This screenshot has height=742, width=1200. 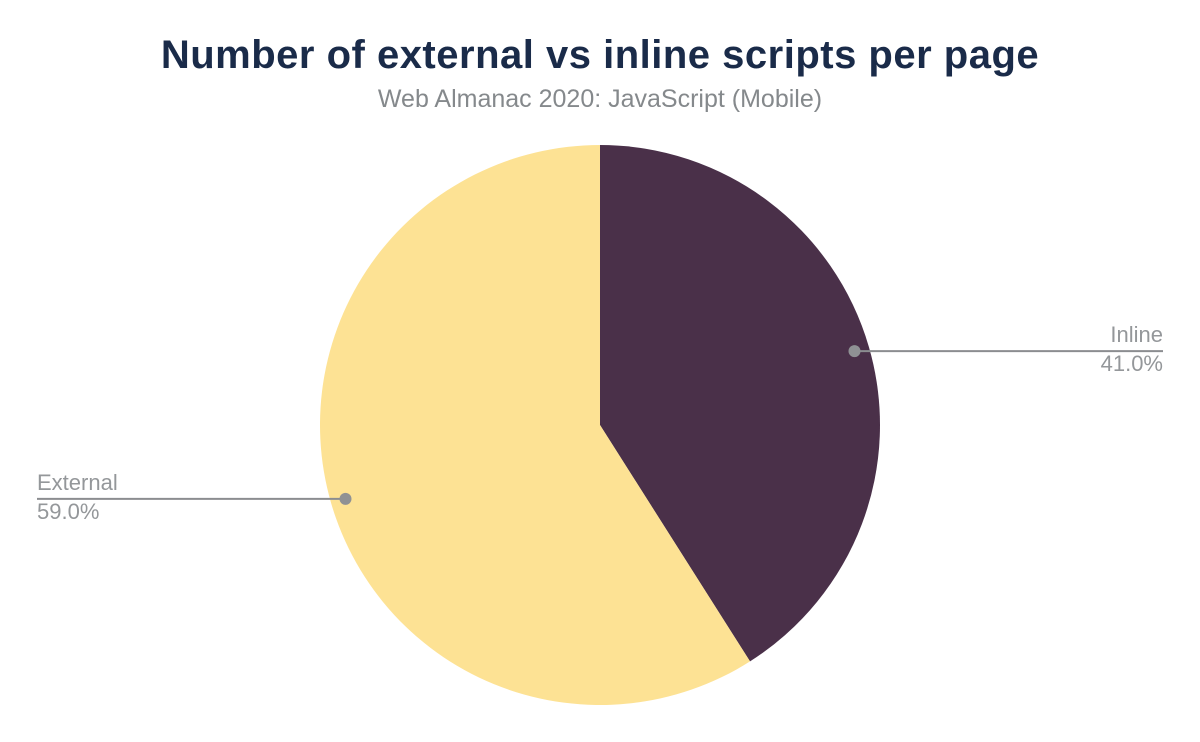 I want to click on callout-external: External 59.0%, so click(x=194, y=497).